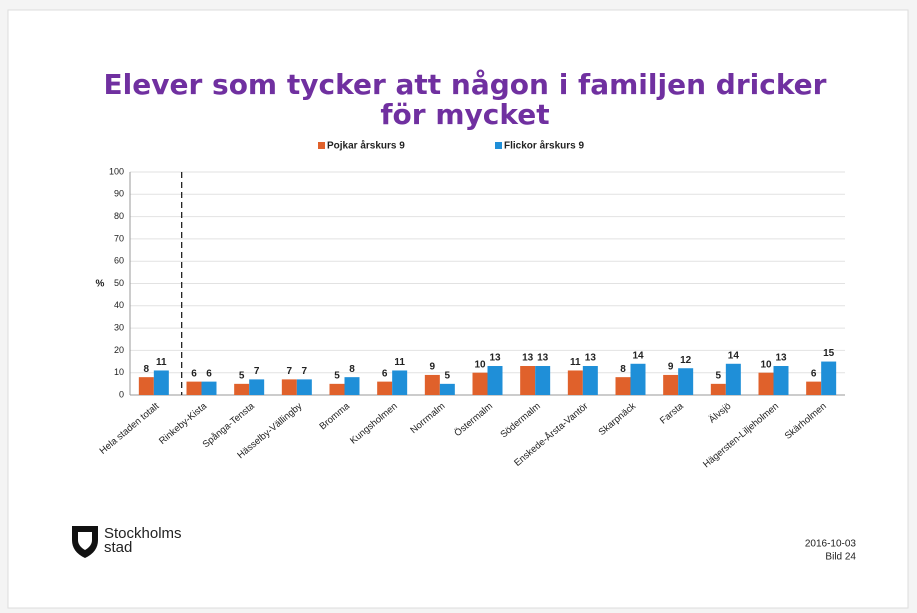 The height and width of the screenshot is (613, 917). I want to click on logo, so click(85, 542).